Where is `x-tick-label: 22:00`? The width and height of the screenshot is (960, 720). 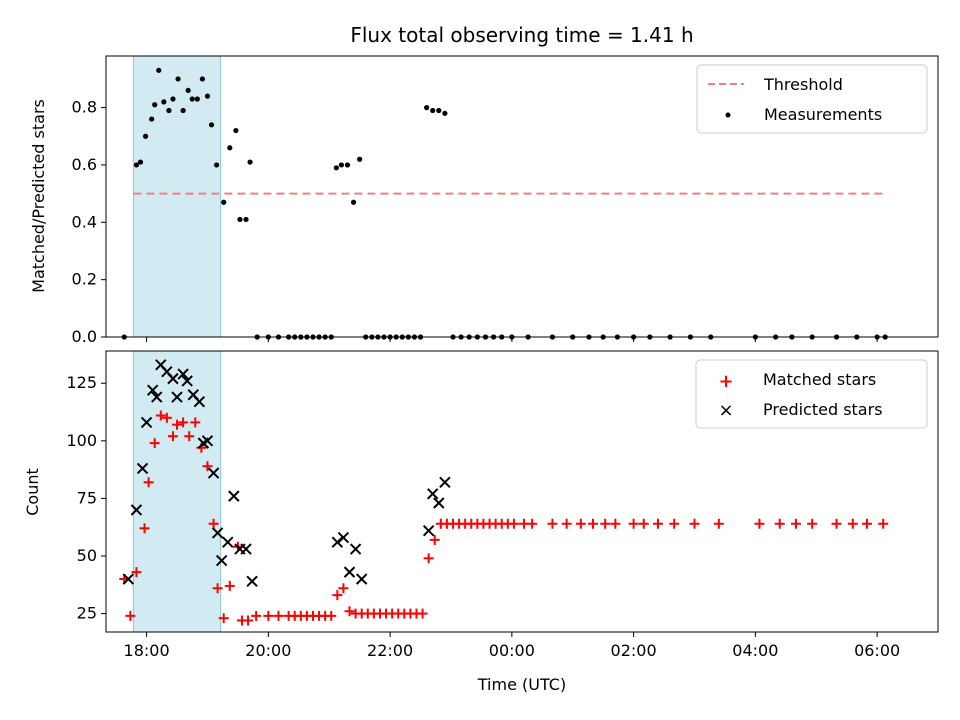
x-tick-label: 22:00 is located at coordinates (390, 650).